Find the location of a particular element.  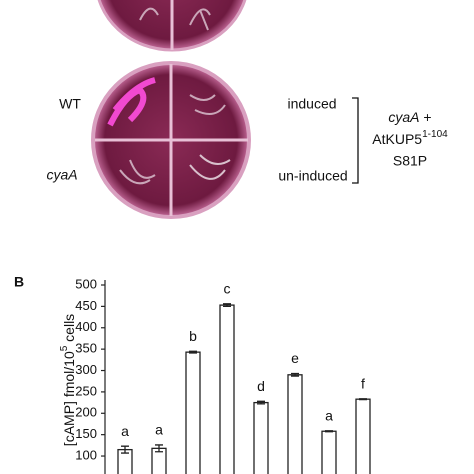

y-label-main: [cAMP] fmol/10 is located at coordinates (69, 398).